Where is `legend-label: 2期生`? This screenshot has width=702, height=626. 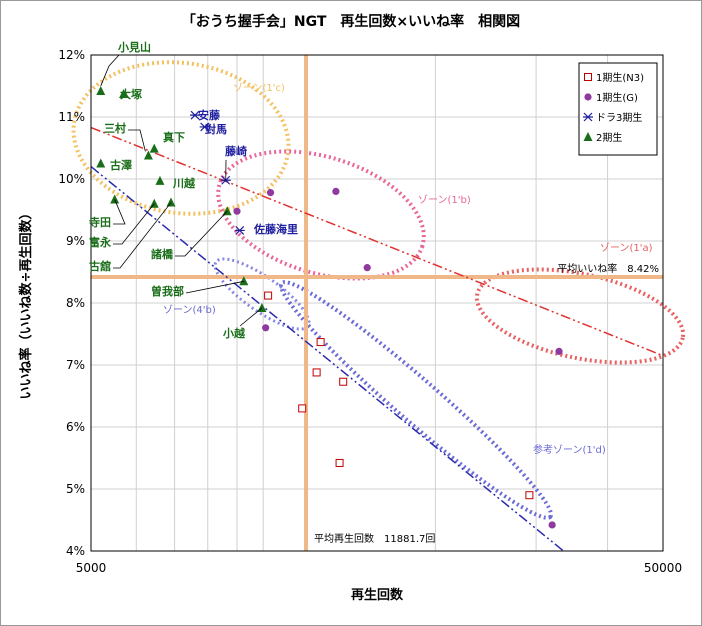 legend-label: 2期生 is located at coordinates (609, 137).